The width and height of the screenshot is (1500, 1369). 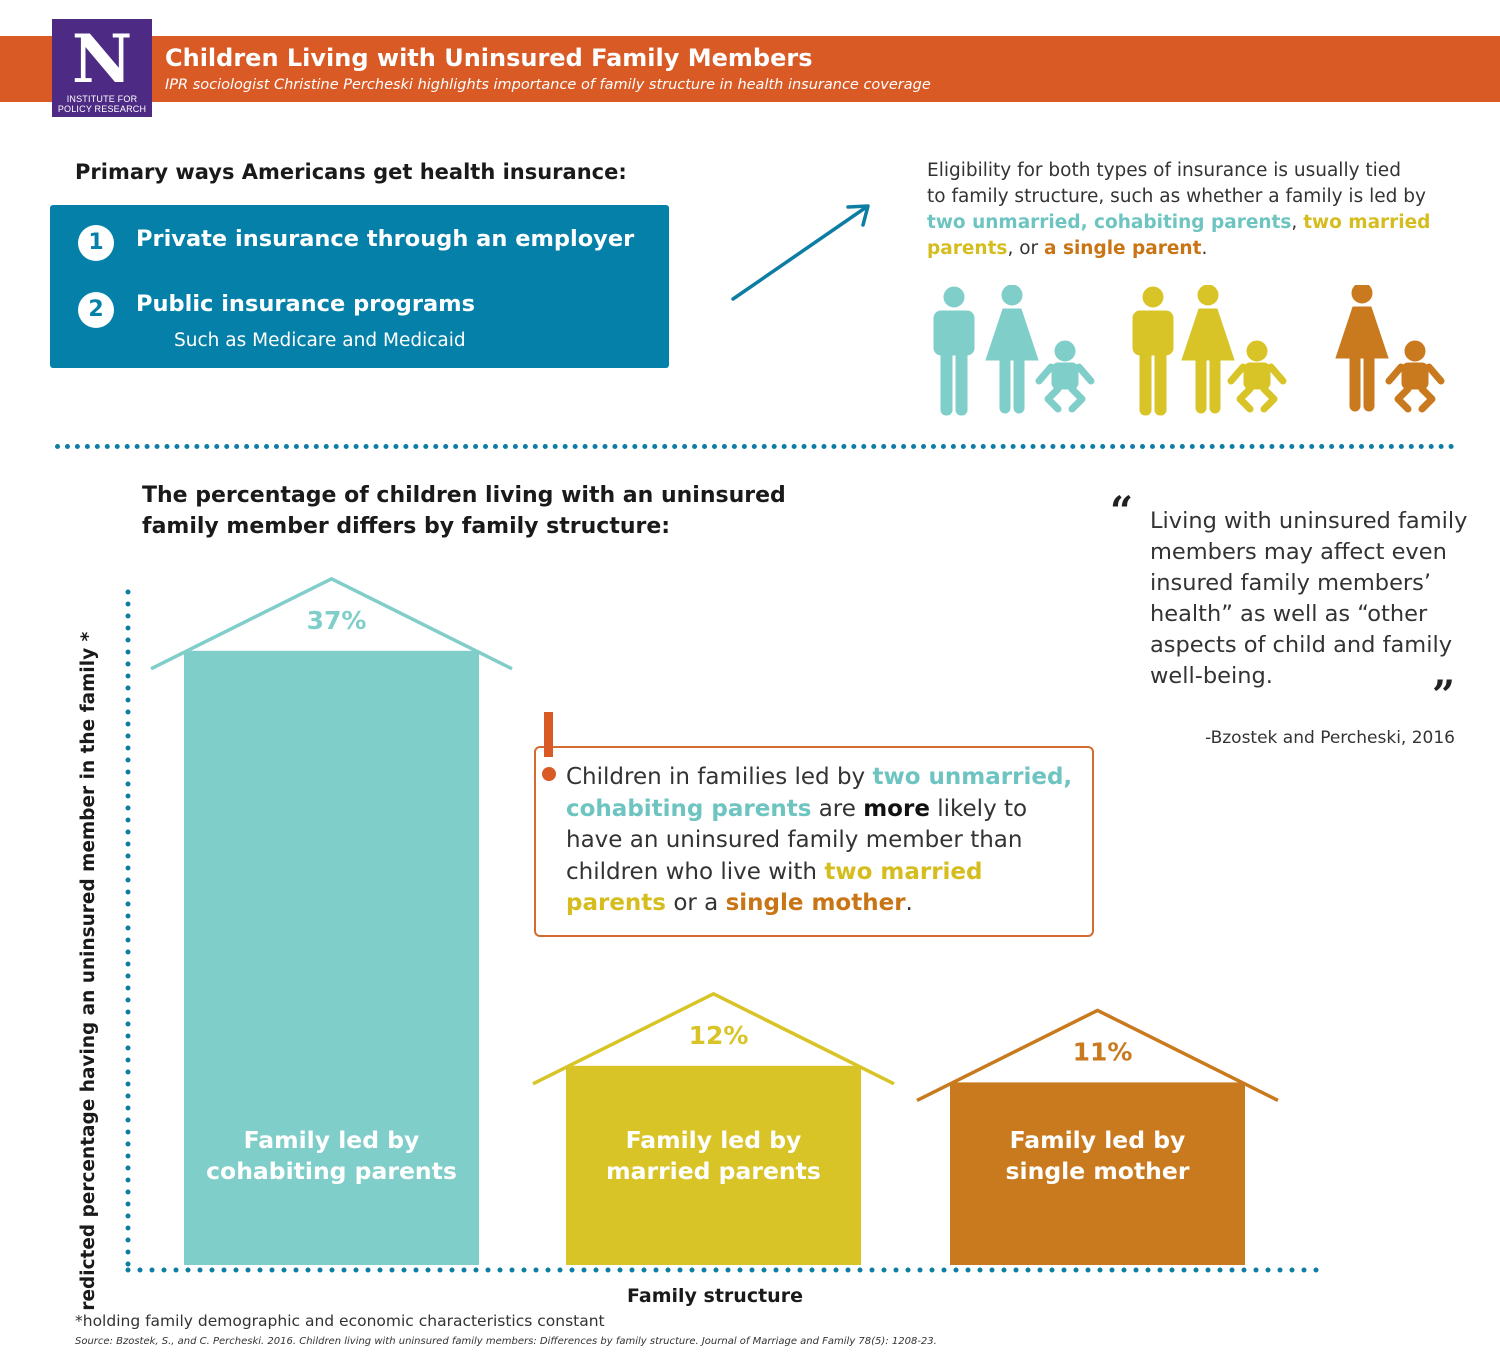 What do you see at coordinates (1294, 222) in the screenshot?
I see `eligibility-comma: ,` at bounding box center [1294, 222].